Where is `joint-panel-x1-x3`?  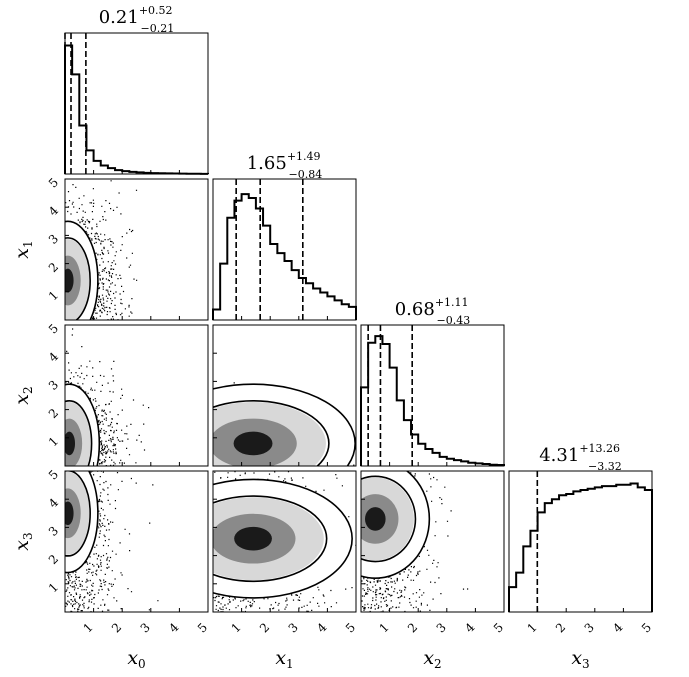
joint-panel-x1-x3 is located at coordinates (284, 541).